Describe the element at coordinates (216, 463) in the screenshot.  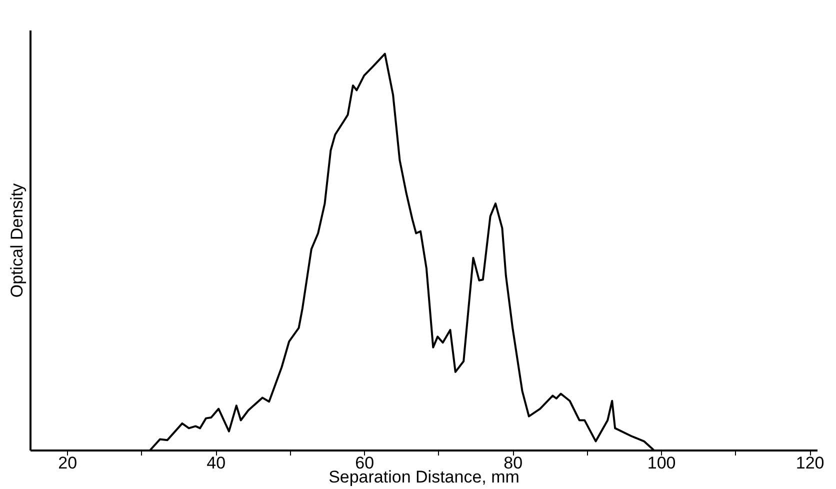
I see `x-tick-label: 40` at that location.